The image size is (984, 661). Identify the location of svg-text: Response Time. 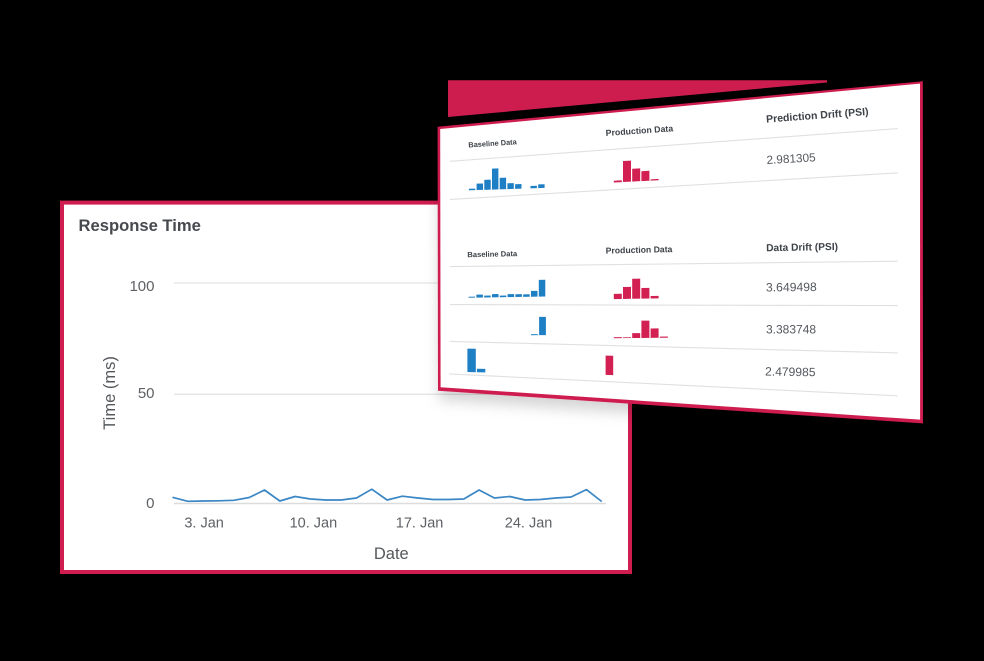
(140, 225).